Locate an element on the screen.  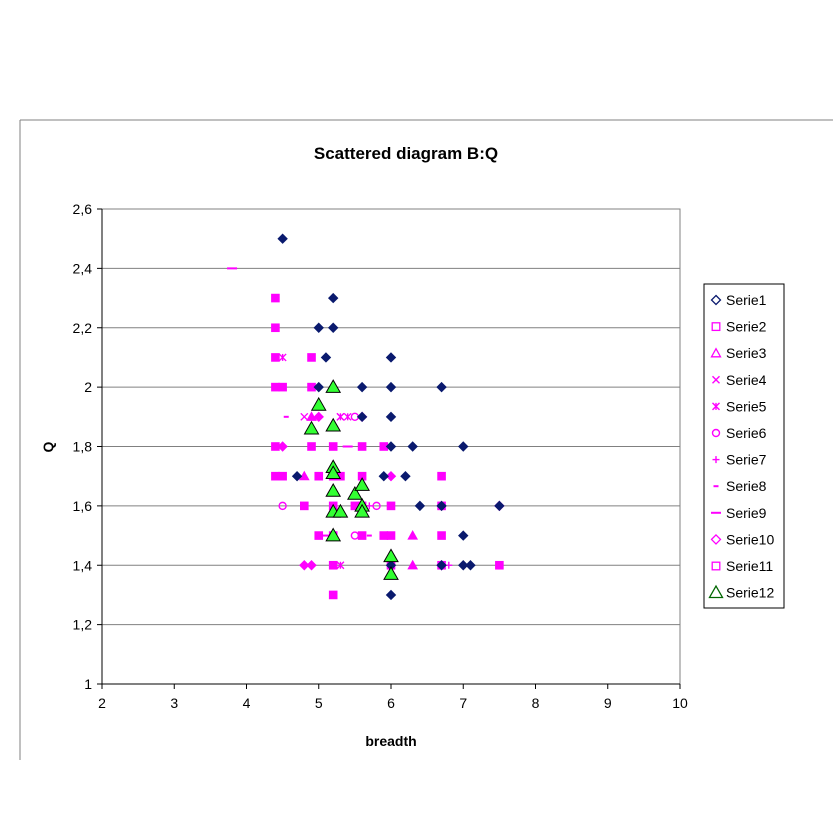
y-axis-label: Q is located at coordinates (48, 446).